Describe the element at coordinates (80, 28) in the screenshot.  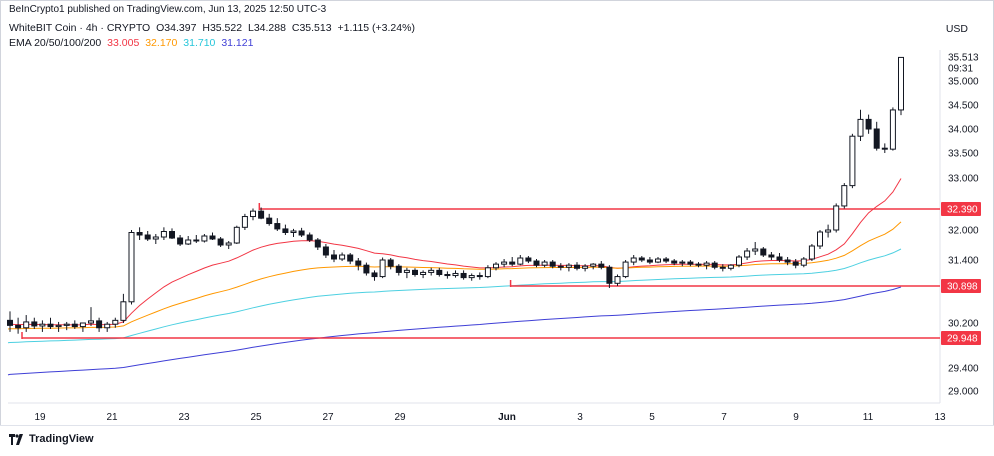
I see `symbol-name: WhiteBIT Coin · 4h · CRYPTO` at that location.